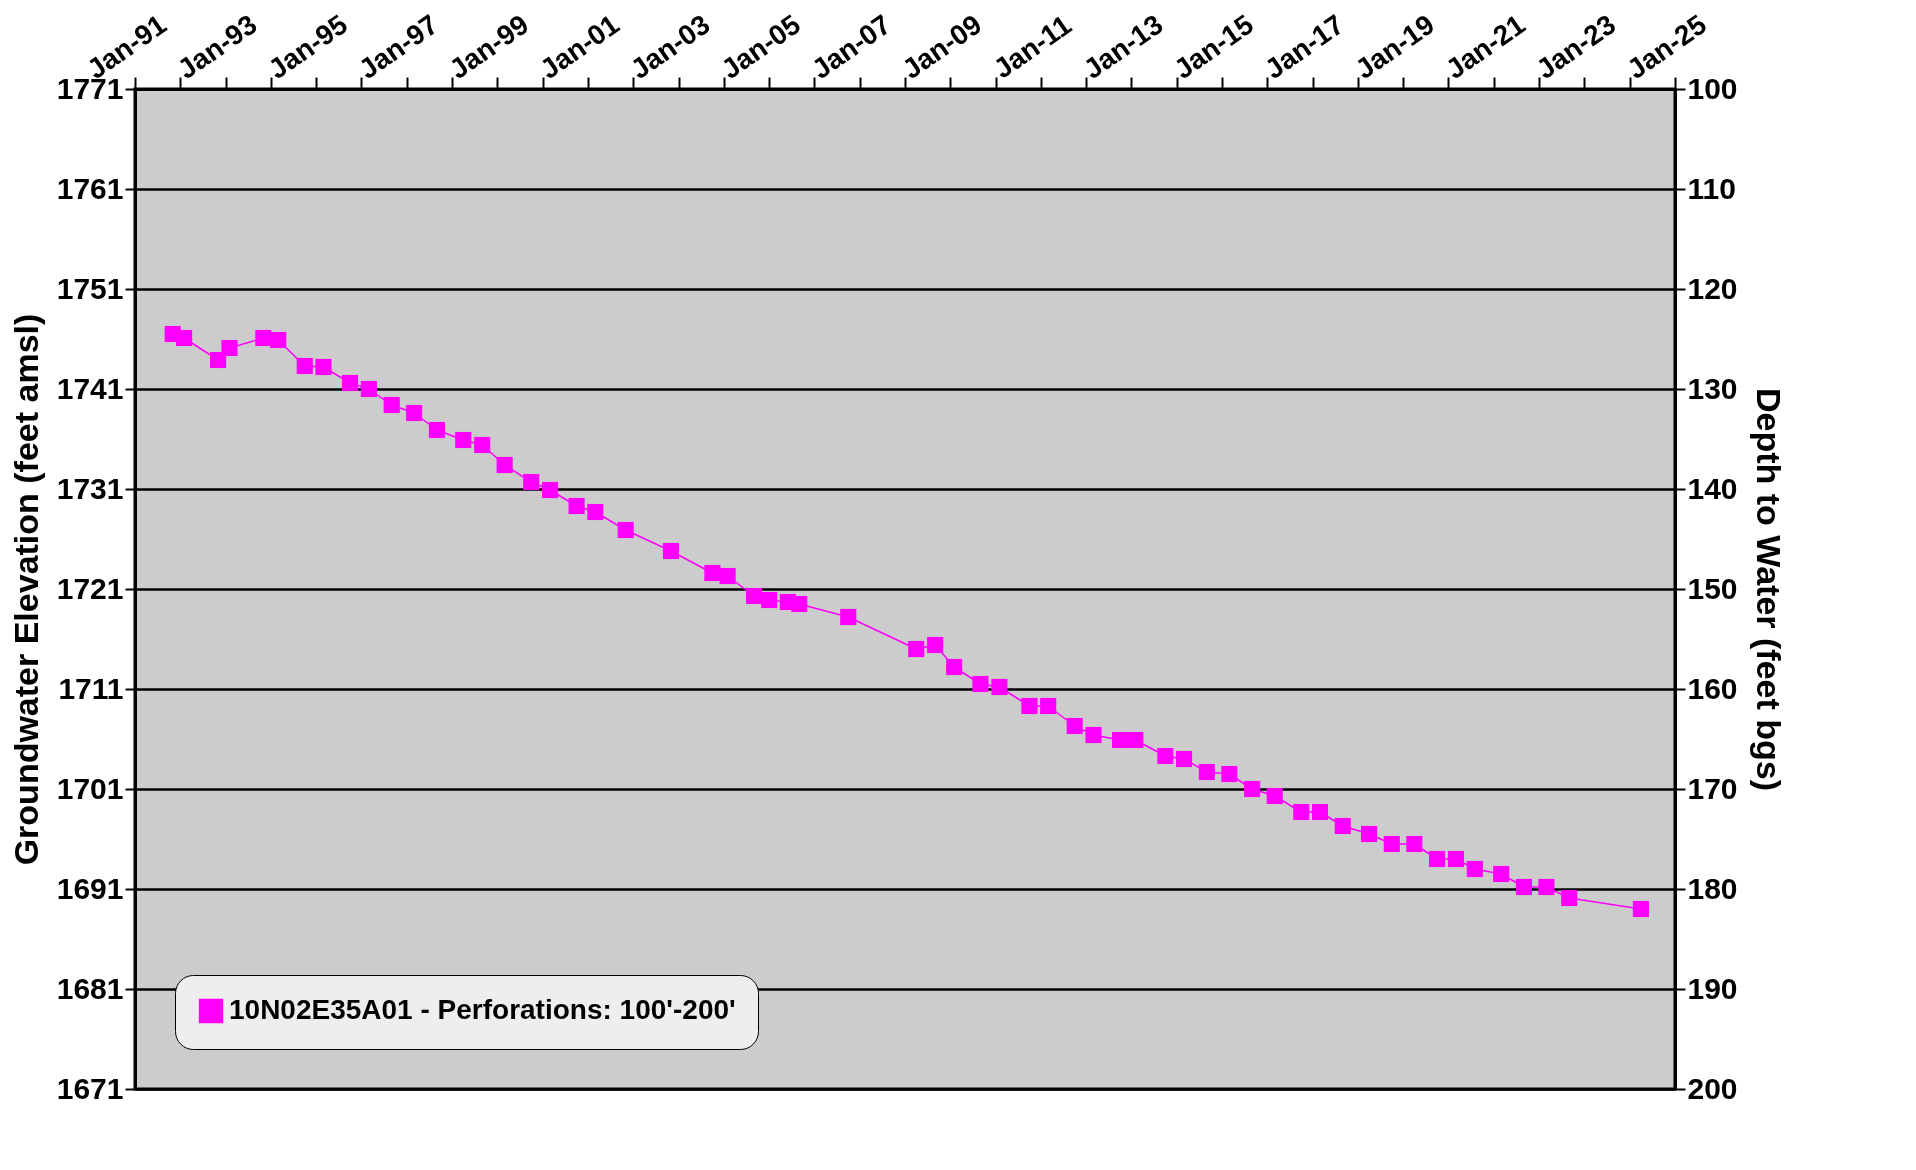  What do you see at coordinates (90, 288) in the screenshot?
I see `y-tick-label: 1751` at bounding box center [90, 288].